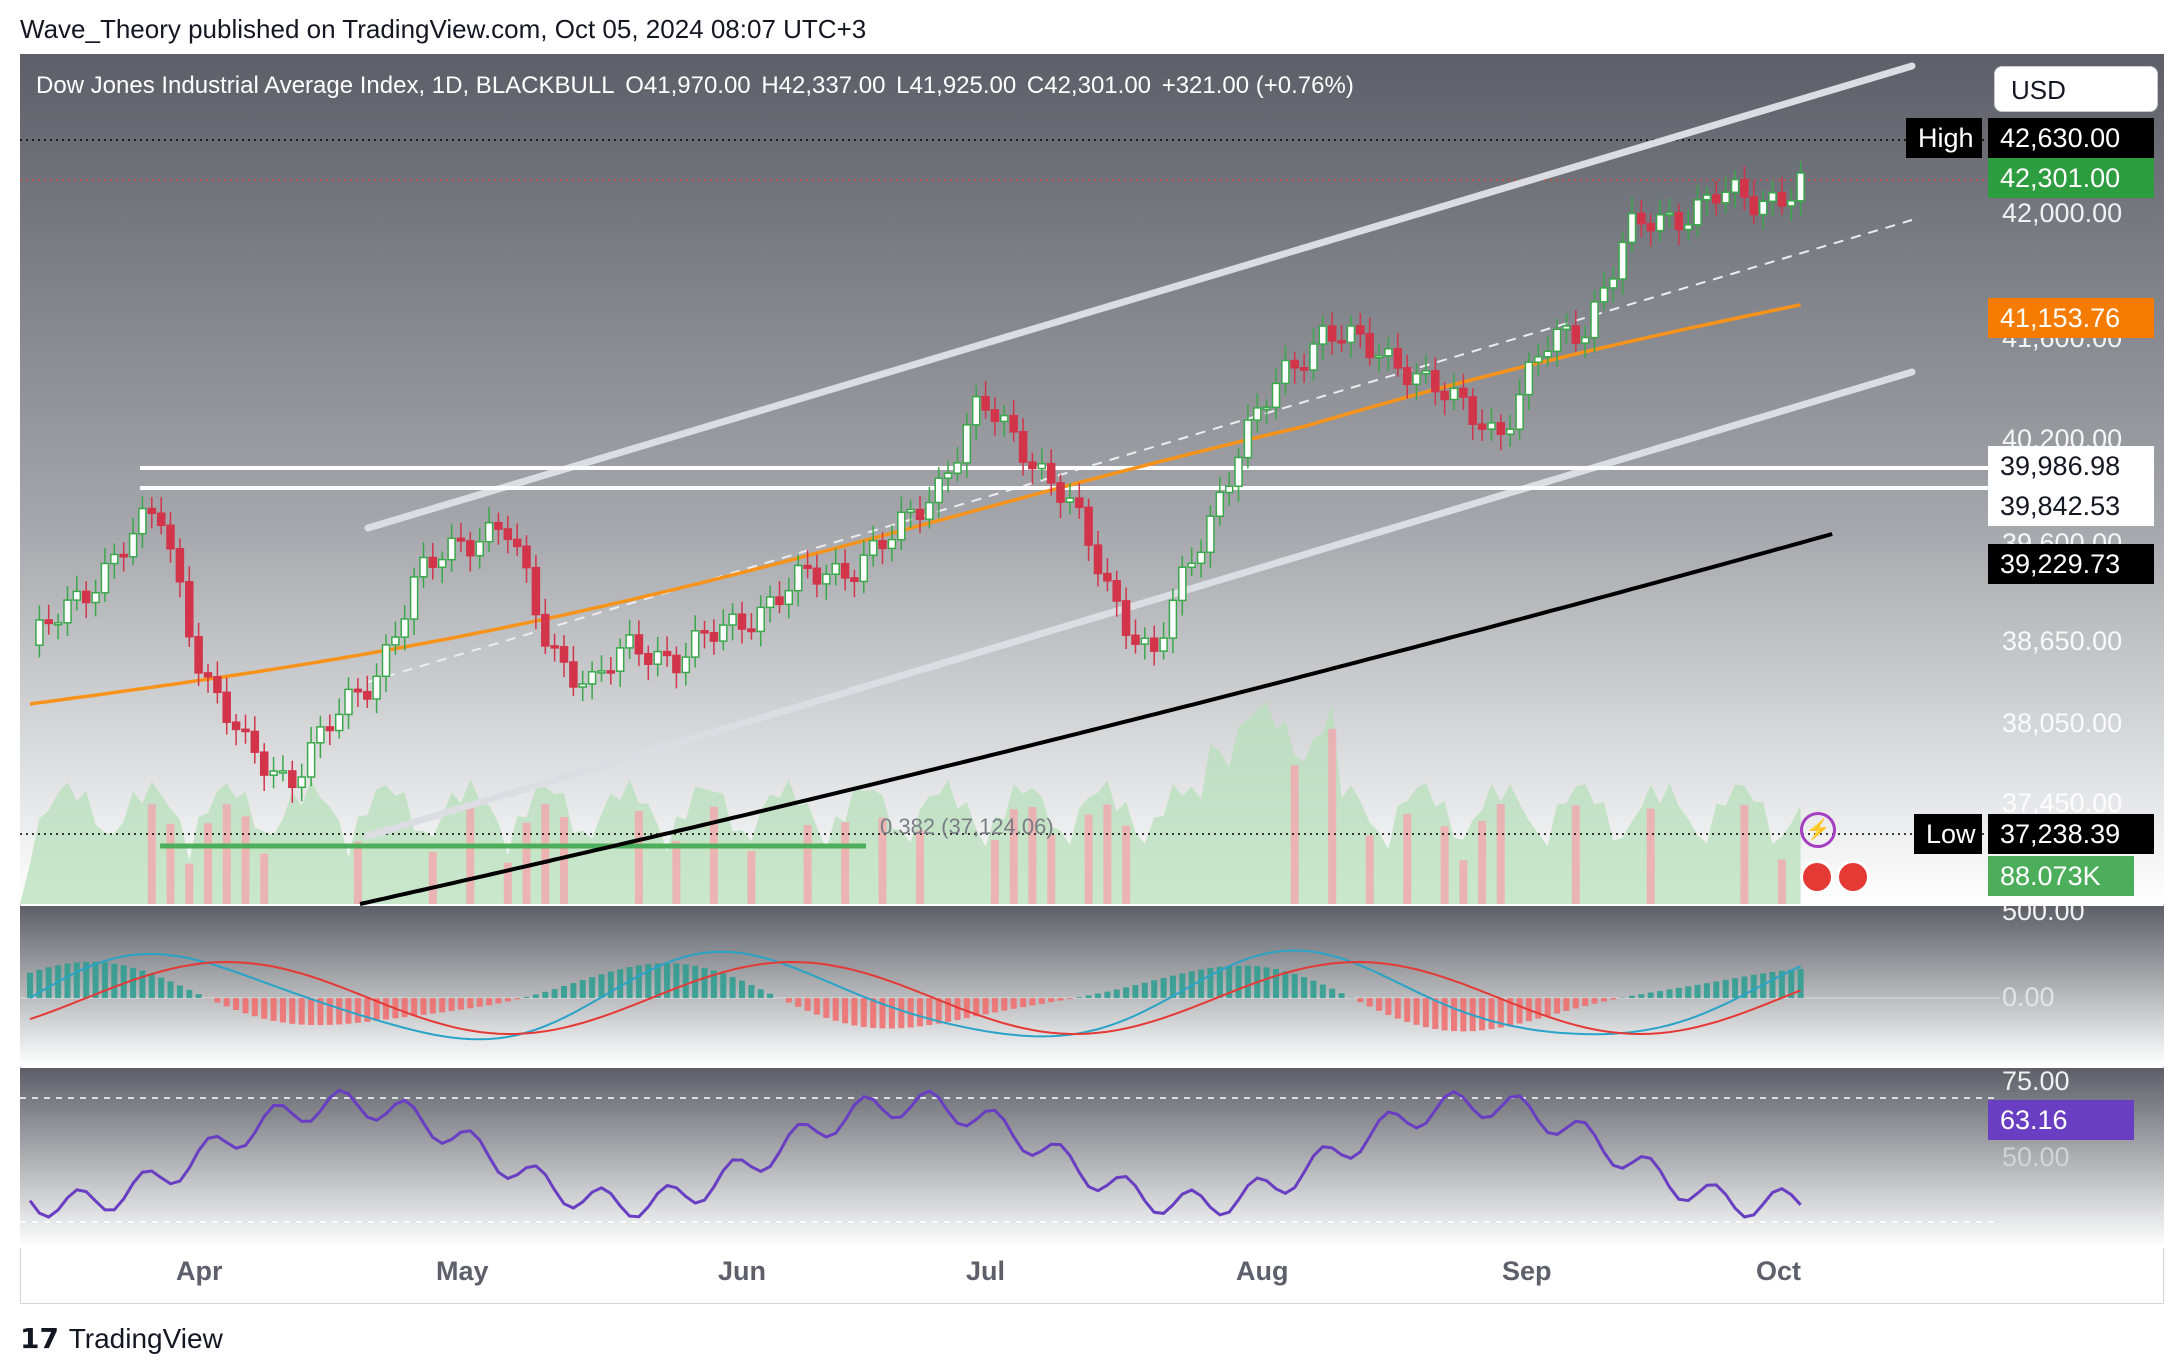 This screenshot has width=2184, height=1372. I want to click on month-label: May, so click(462, 1271).